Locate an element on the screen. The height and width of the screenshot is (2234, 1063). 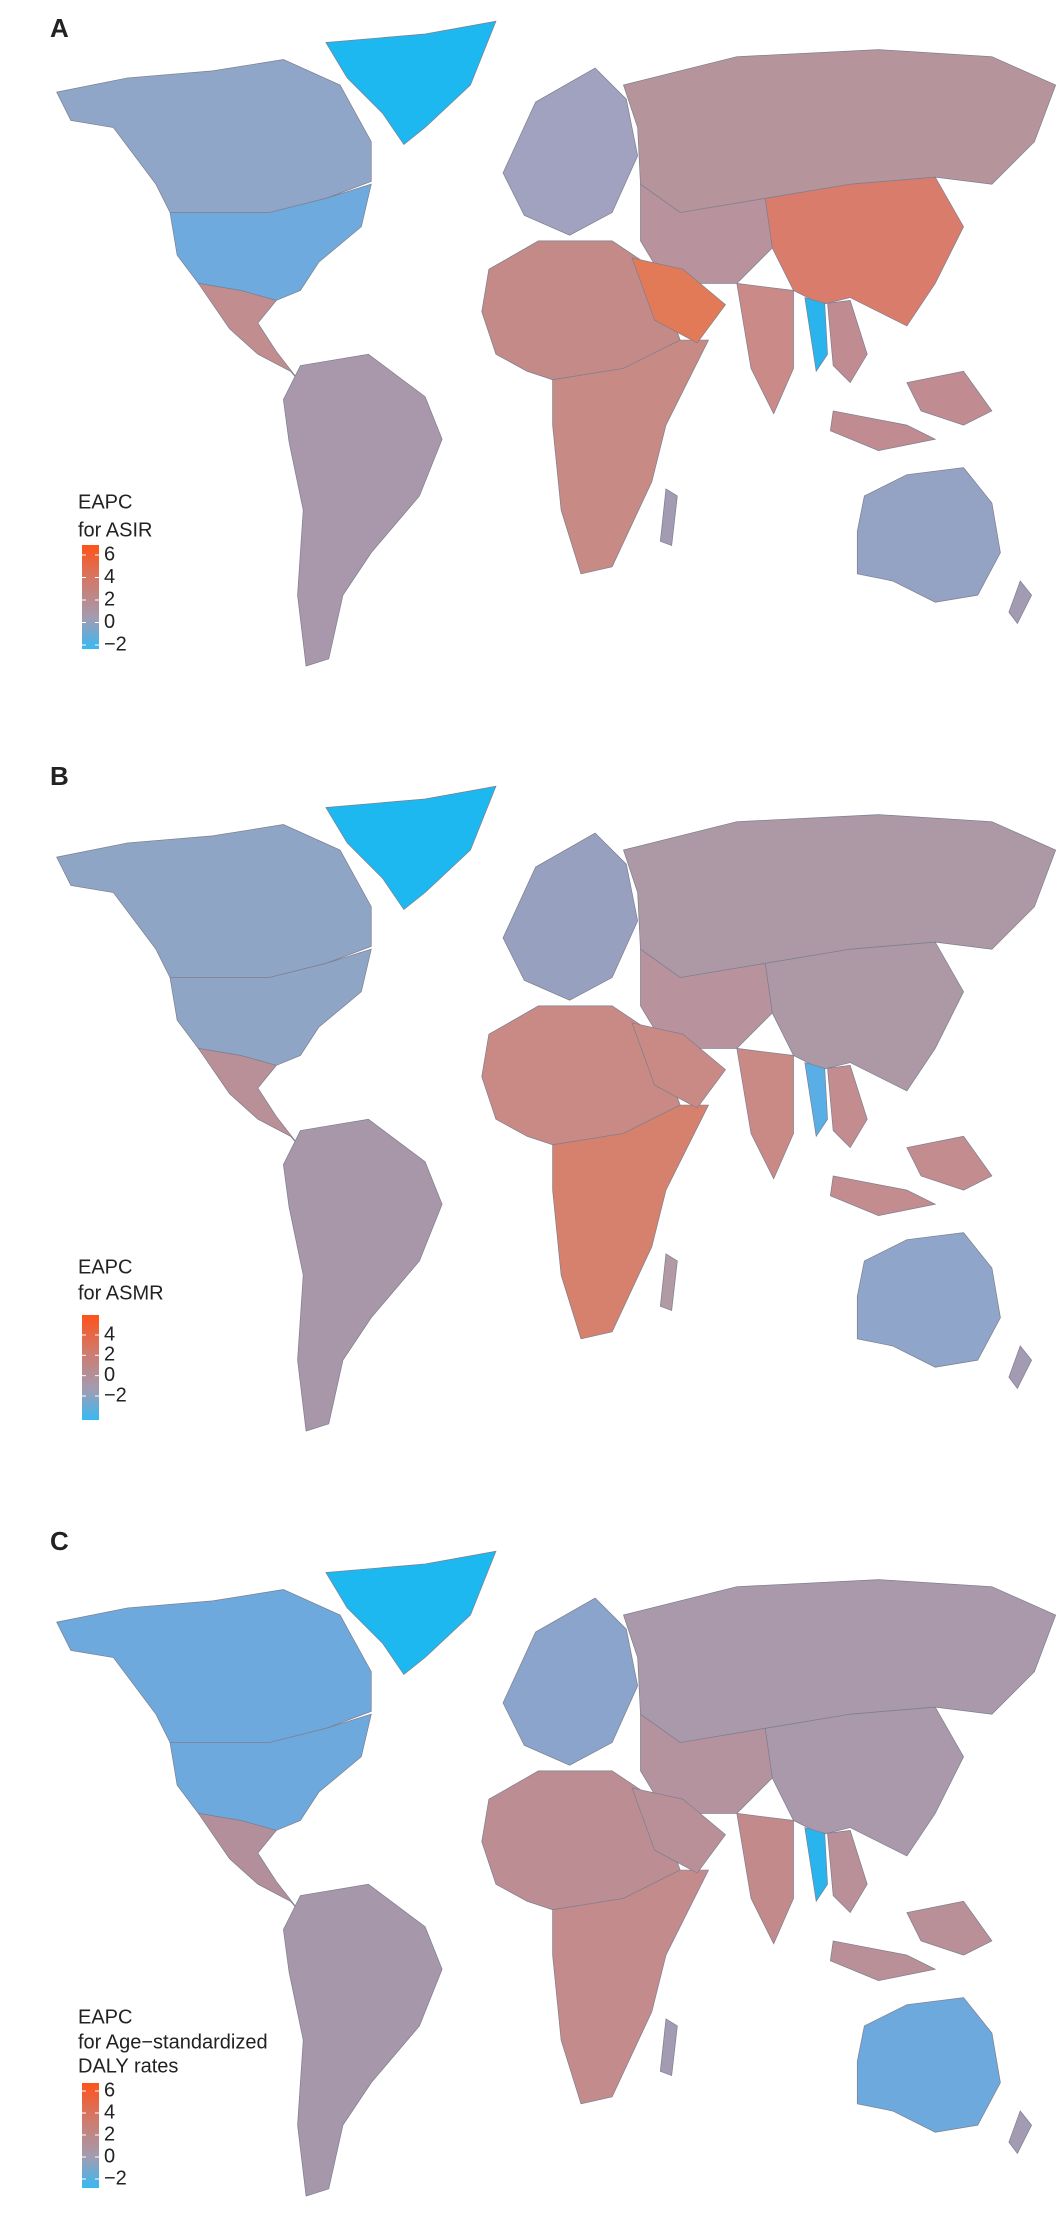
legend-title: for Age−standardized is located at coordinates (173, 2042).